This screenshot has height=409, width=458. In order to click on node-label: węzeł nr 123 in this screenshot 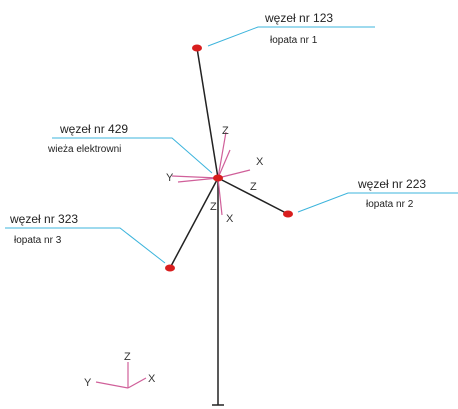, I will do `click(298, 18)`.